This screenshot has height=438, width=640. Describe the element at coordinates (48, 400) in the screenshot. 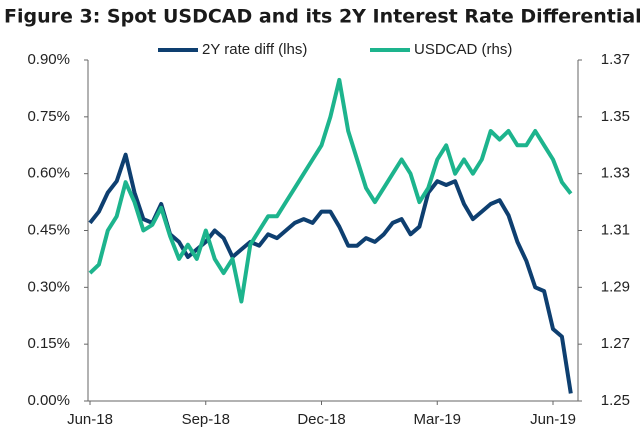

I see `y-tick-label: 0.00%` at that location.